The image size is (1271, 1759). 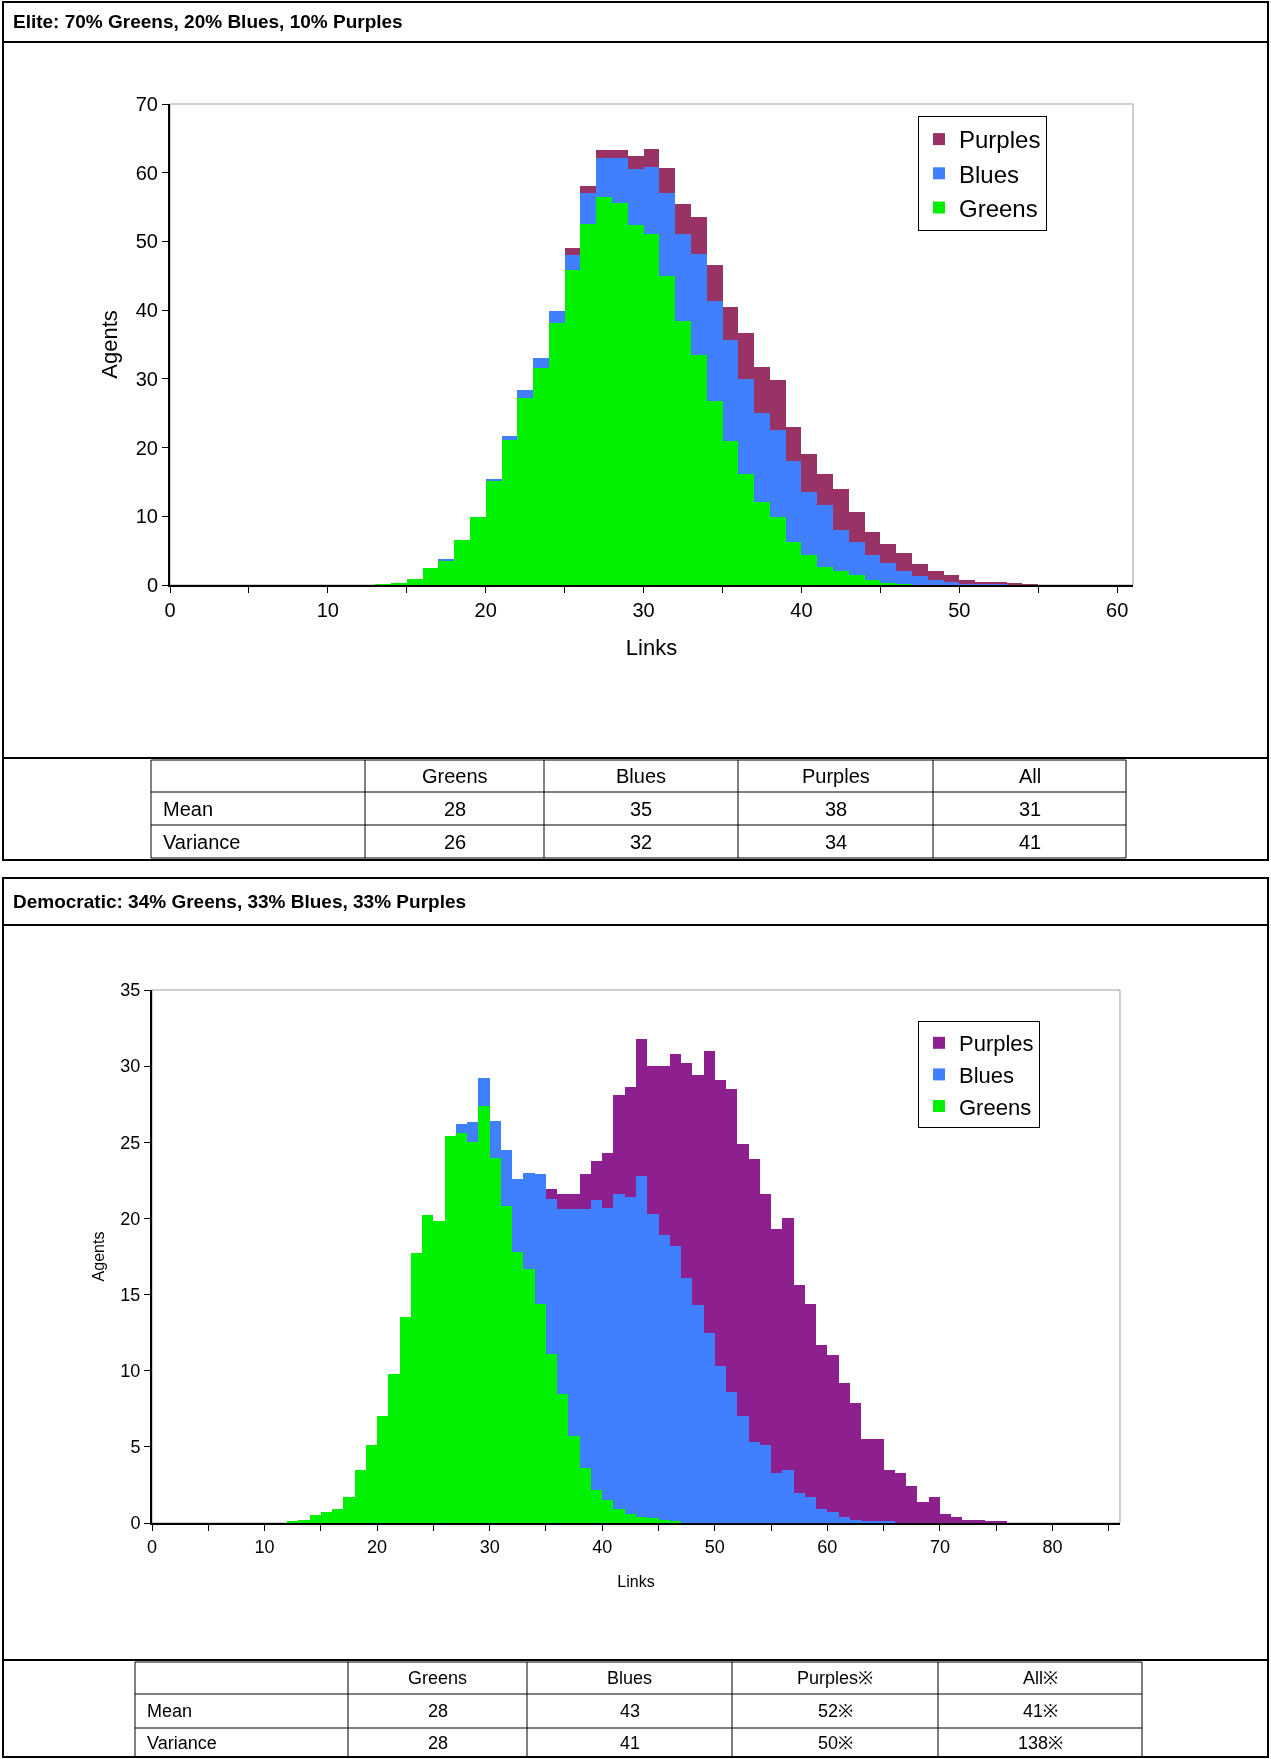 What do you see at coordinates (836, 809) in the screenshot?
I see `text: 38` at bounding box center [836, 809].